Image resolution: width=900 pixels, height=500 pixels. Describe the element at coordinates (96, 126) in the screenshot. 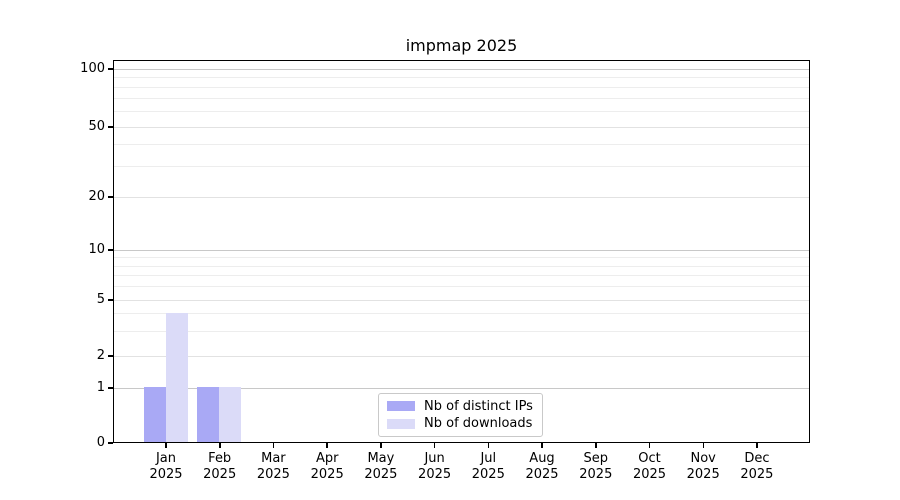

I see `y-tick-label: 50` at that location.